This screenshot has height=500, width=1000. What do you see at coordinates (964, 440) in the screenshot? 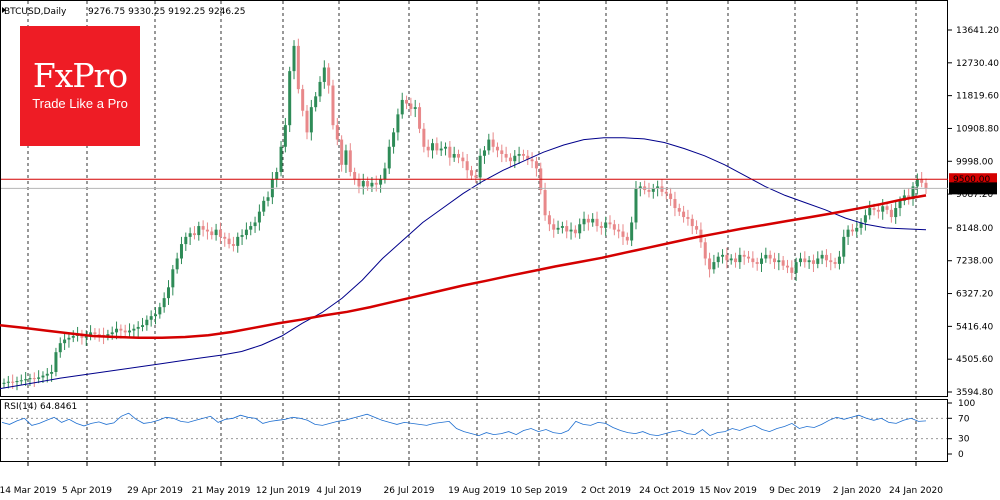
I see `rsi-y-tick-label: 30` at bounding box center [964, 440].